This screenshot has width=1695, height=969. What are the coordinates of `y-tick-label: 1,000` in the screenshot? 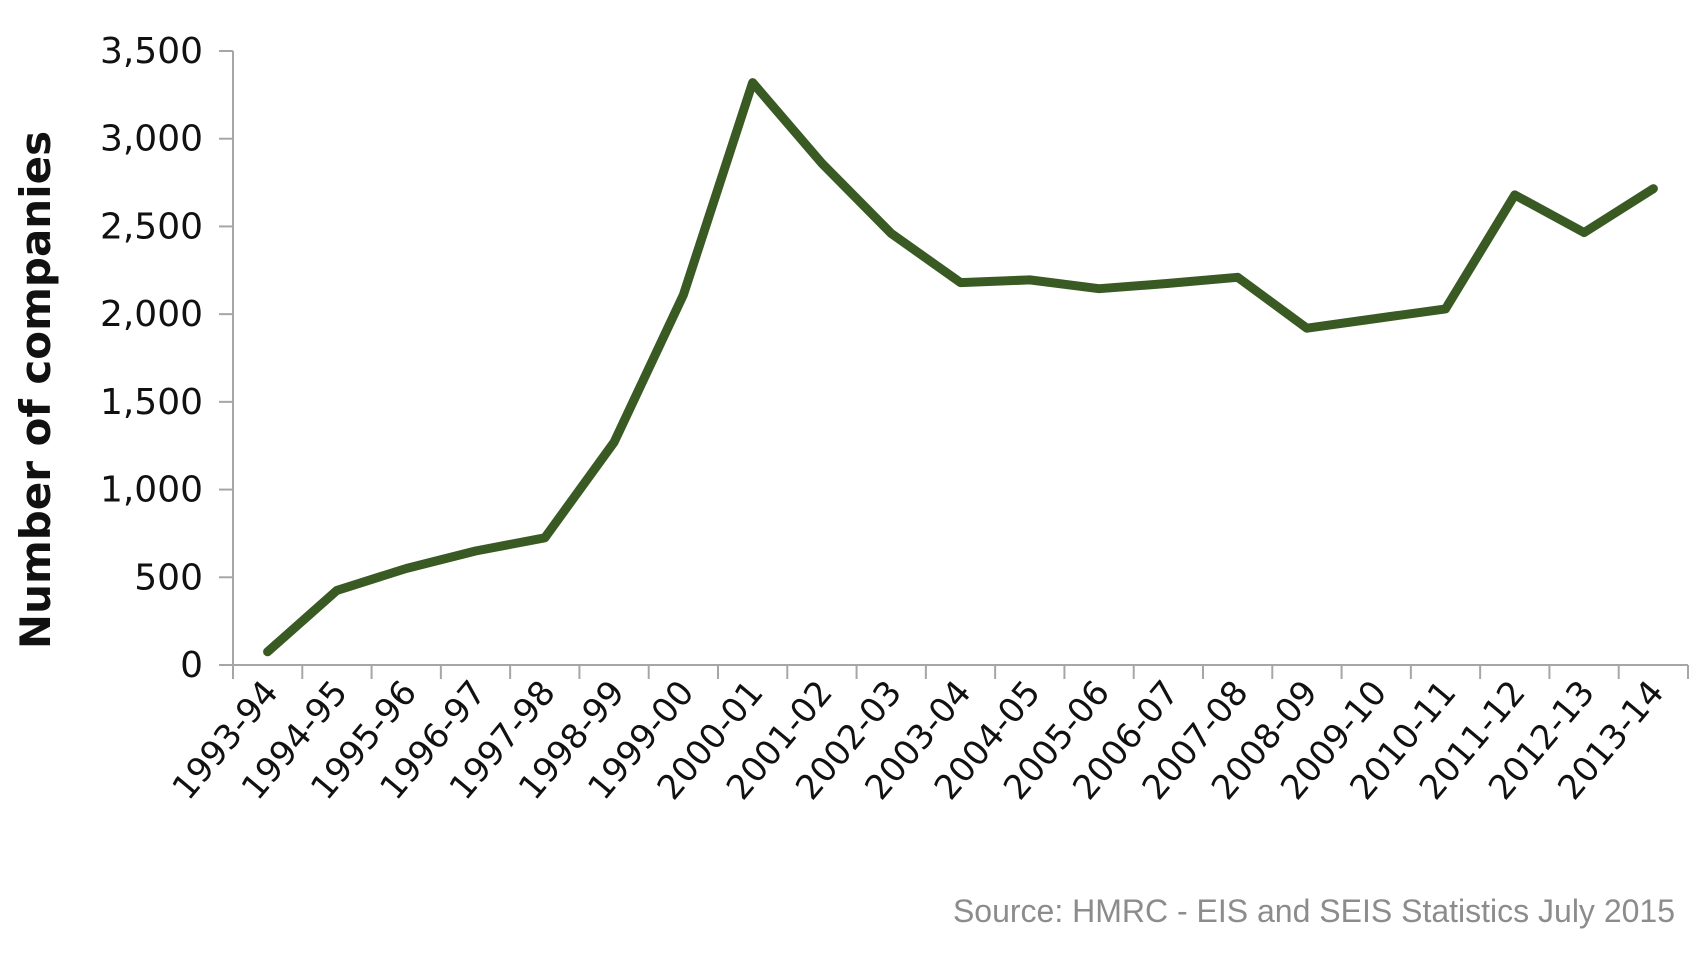 It's located at (151, 490).